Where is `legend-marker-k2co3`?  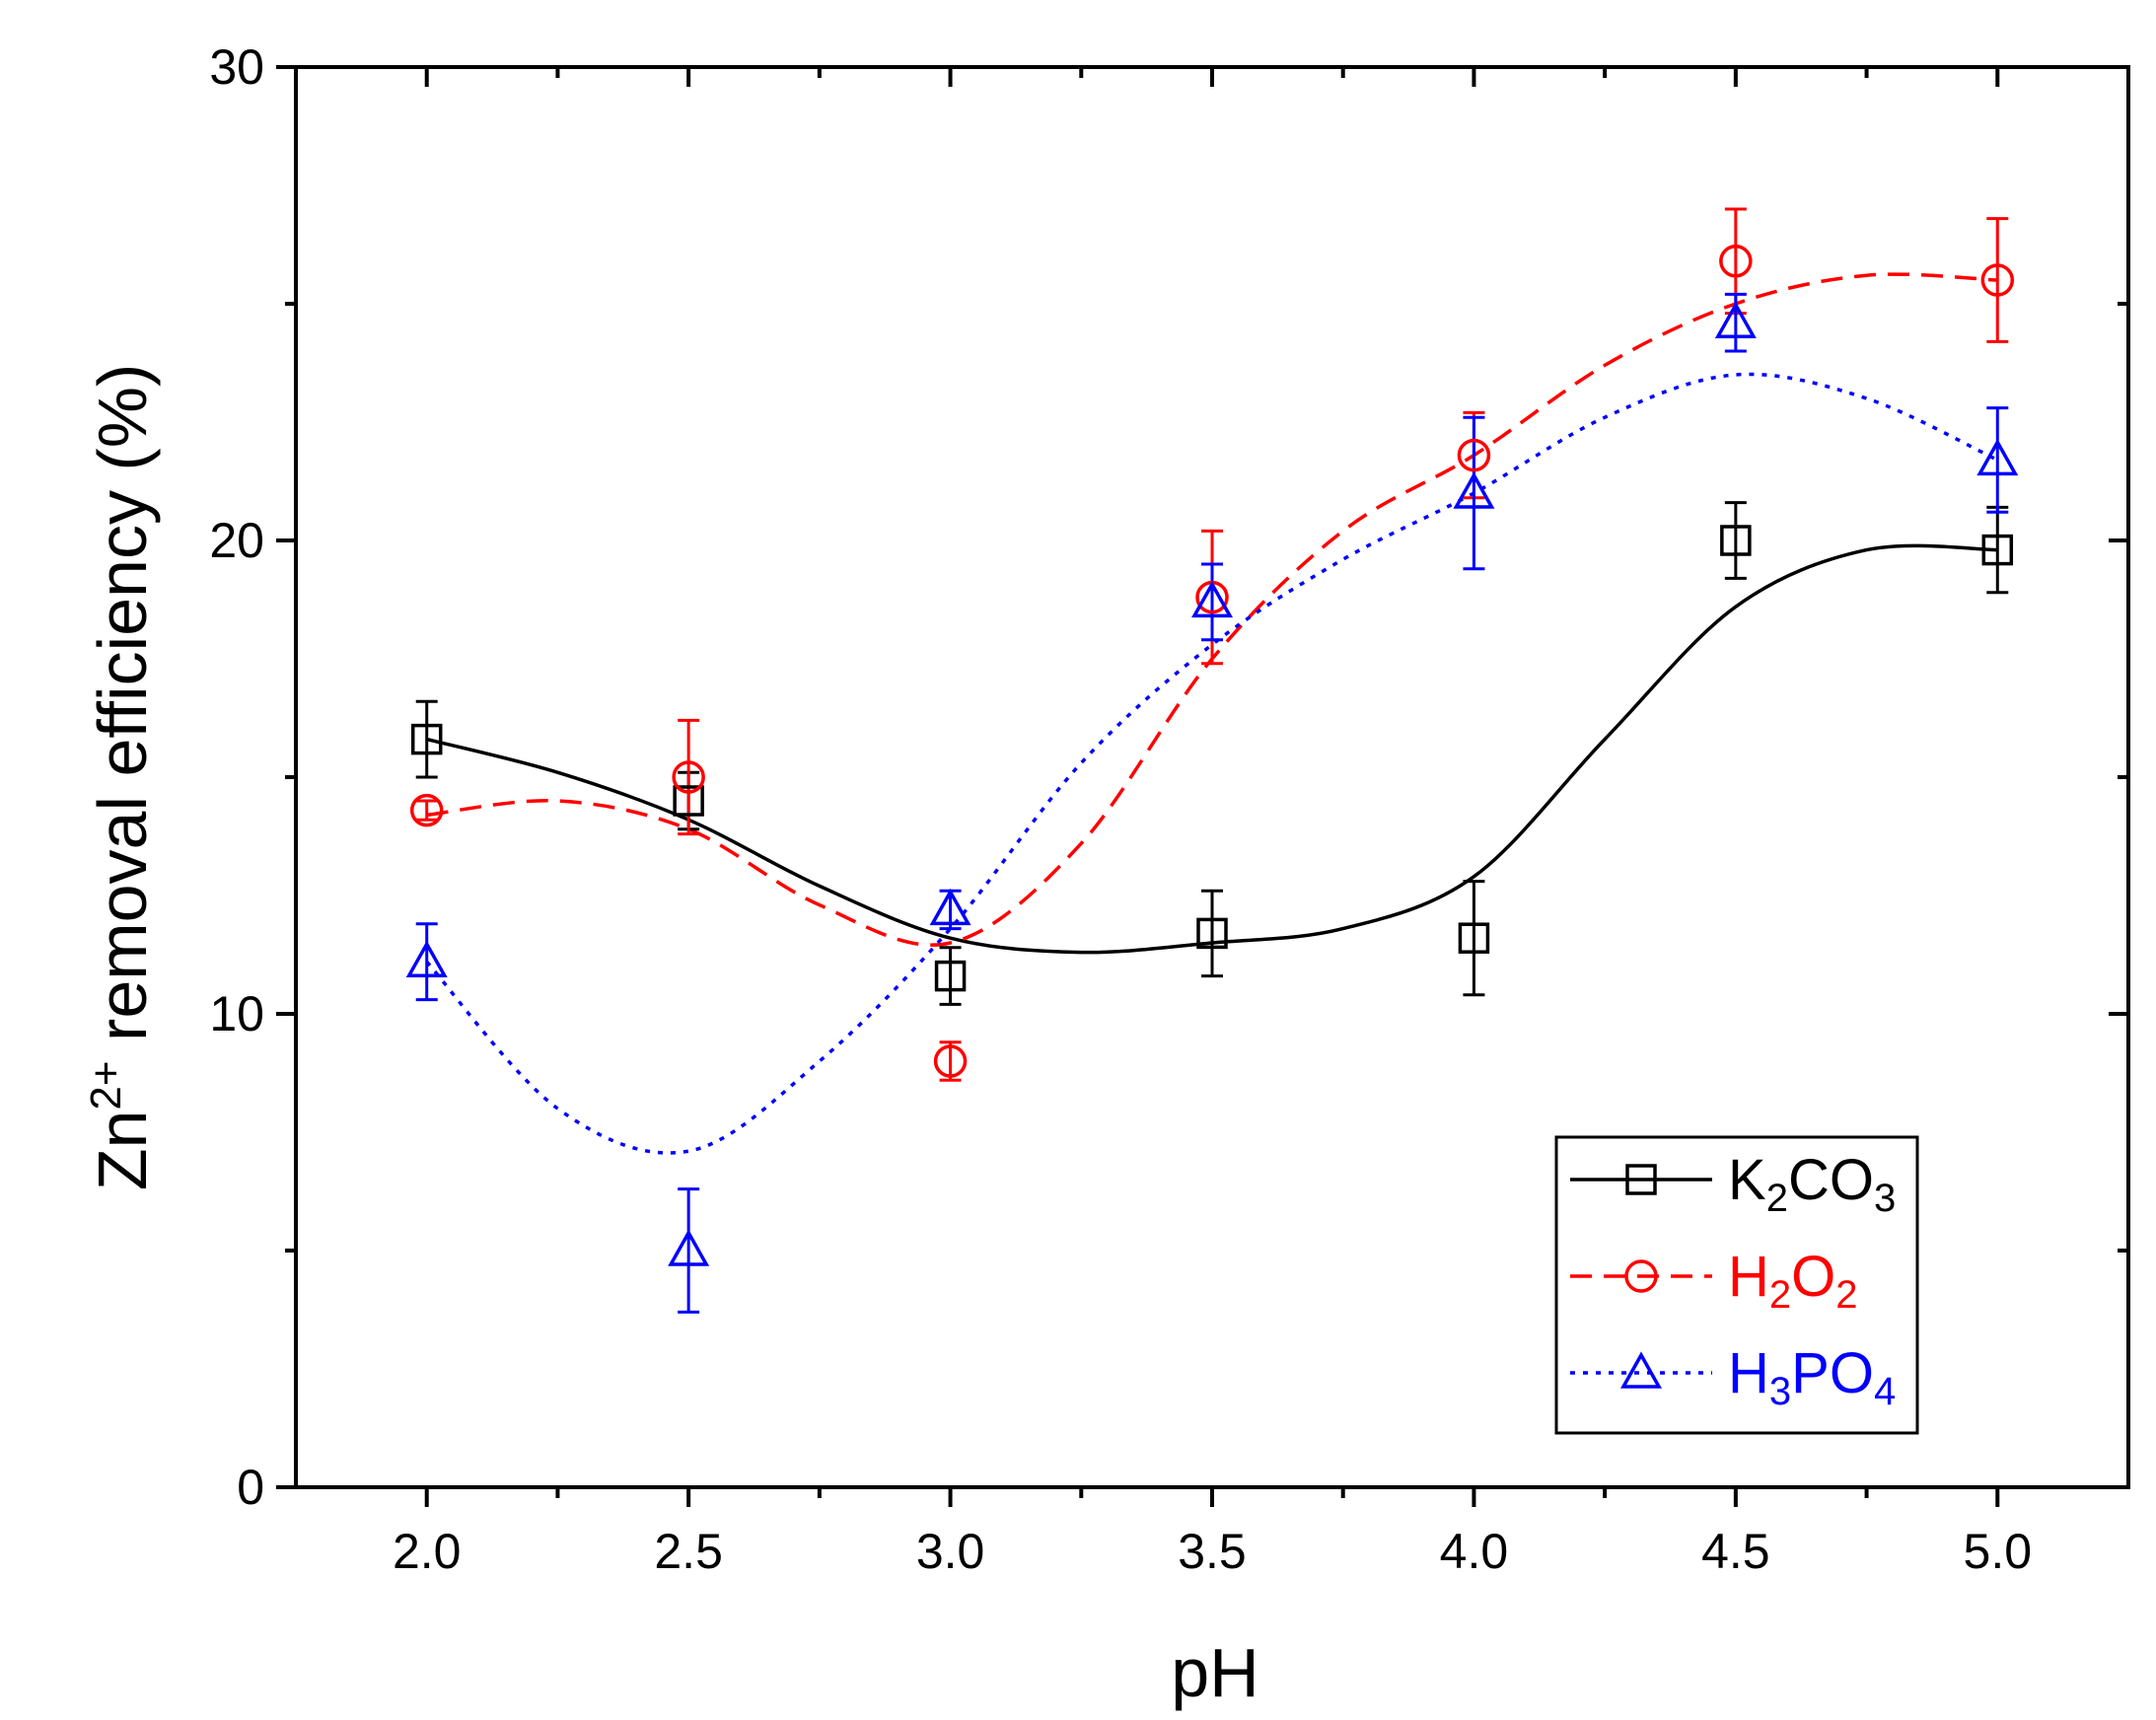
legend-marker-k2co3 is located at coordinates (1641, 1180).